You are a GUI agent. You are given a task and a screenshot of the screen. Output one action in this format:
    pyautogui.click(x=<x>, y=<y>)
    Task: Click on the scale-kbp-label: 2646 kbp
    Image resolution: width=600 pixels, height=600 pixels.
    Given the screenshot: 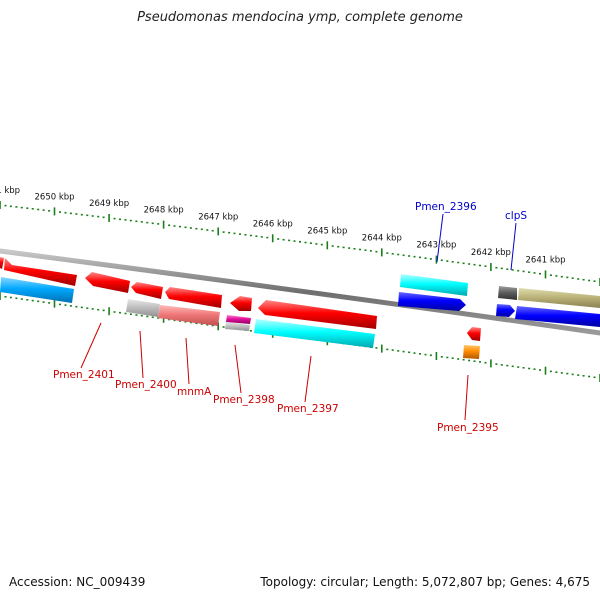 What is the action you would take?
    pyautogui.click(x=273, y=224)
    